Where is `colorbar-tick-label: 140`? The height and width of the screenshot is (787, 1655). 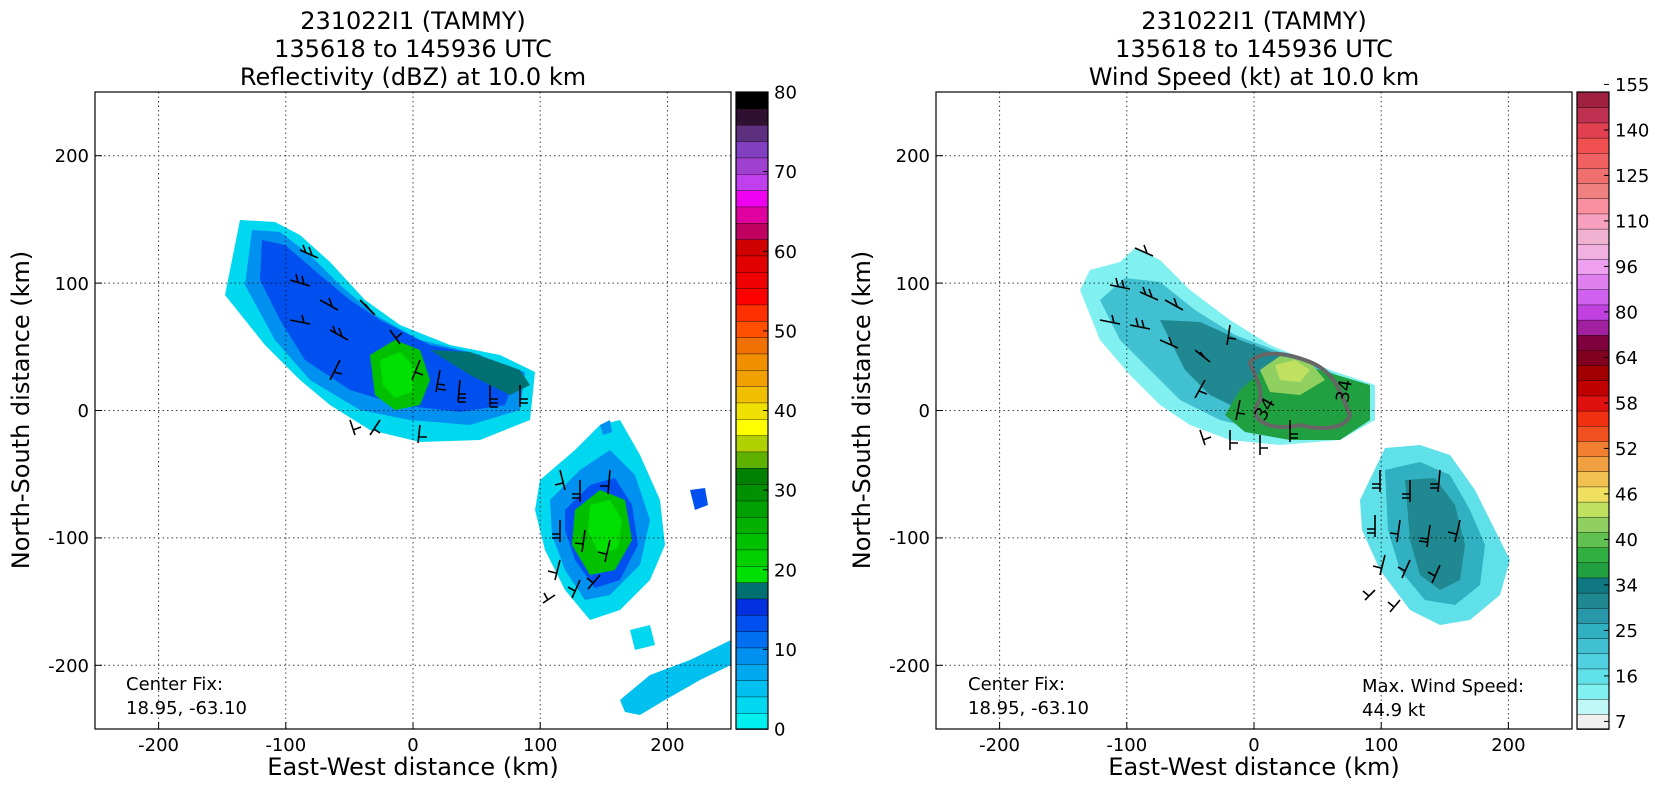 colorbar-tick-label: 140 is located at coordinates (1632, 130).